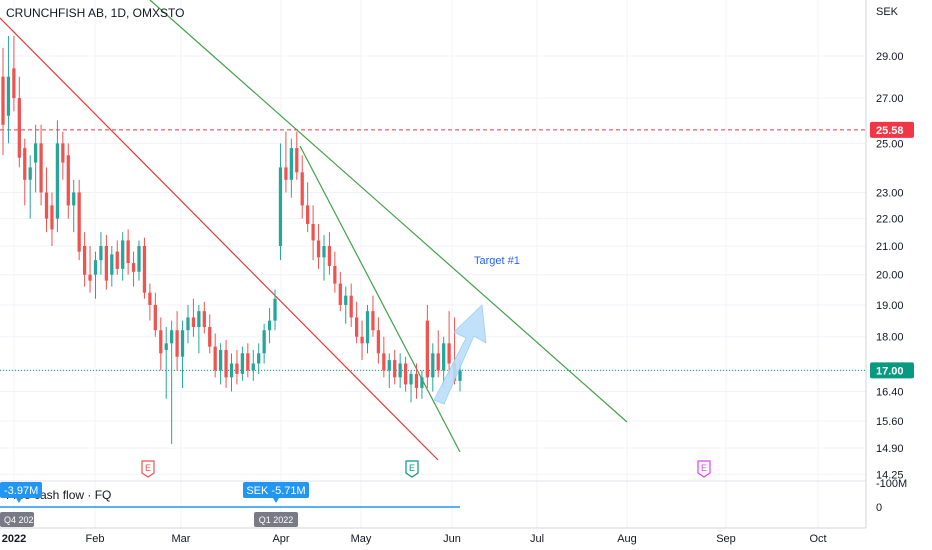 Image resolution: width=932 pixels, height=550 pixels. What do you see at coordinates (890, 393) in the screenshot?
I see `price-tick-label: 16.40` at bounding box center [890, 393].